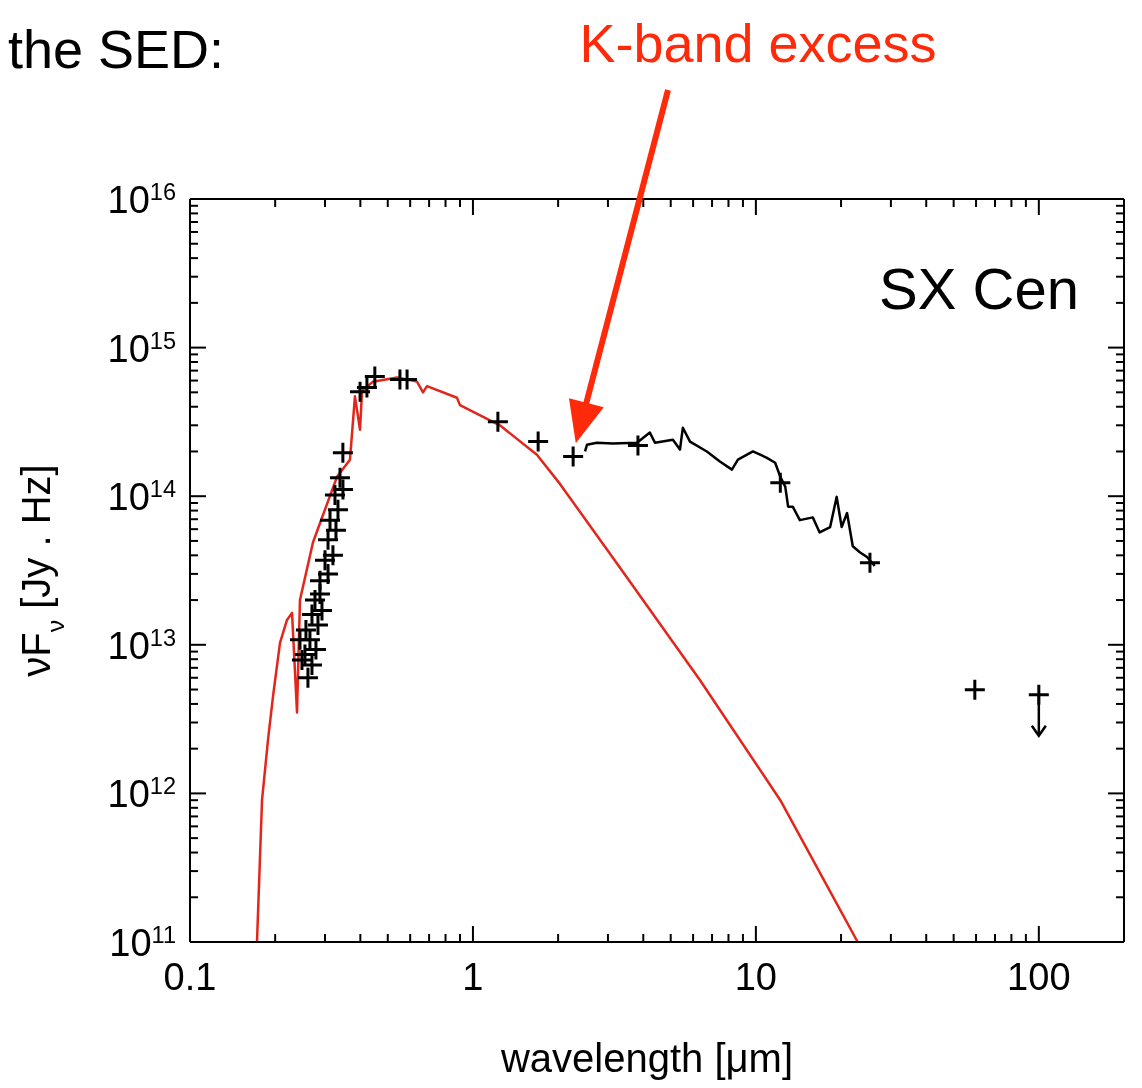 This screenshot has width=1142, height=1088. Describe the element at coordinates (646, 1058) in the screenshot. I see `x-axis-title: wavelength [μm]` at that location.